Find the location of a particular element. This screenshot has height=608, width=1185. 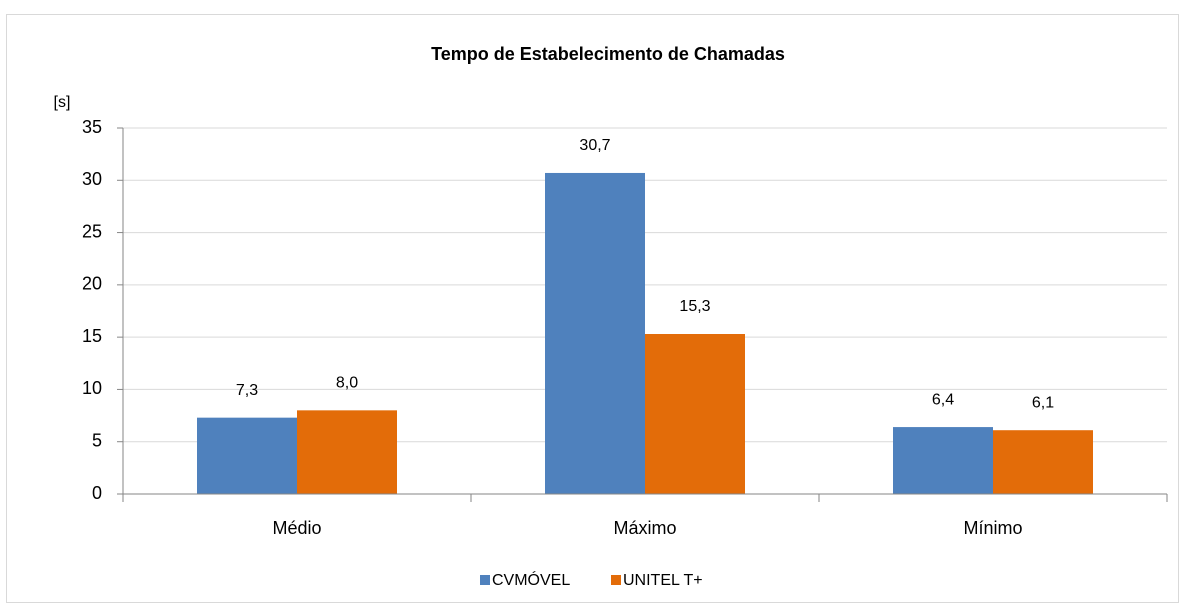

value-label: 6,4 is located at coordinates (943, 399).